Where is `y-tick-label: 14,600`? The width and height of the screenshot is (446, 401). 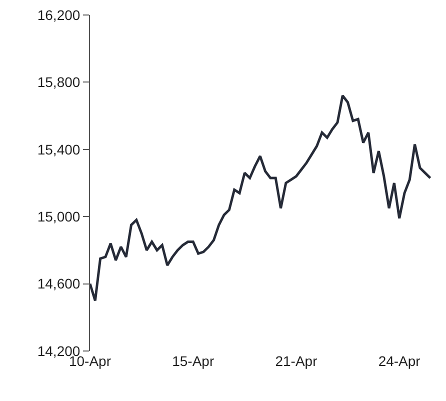
y-tick-label: 14,600 is located at coordinates (58, 284).